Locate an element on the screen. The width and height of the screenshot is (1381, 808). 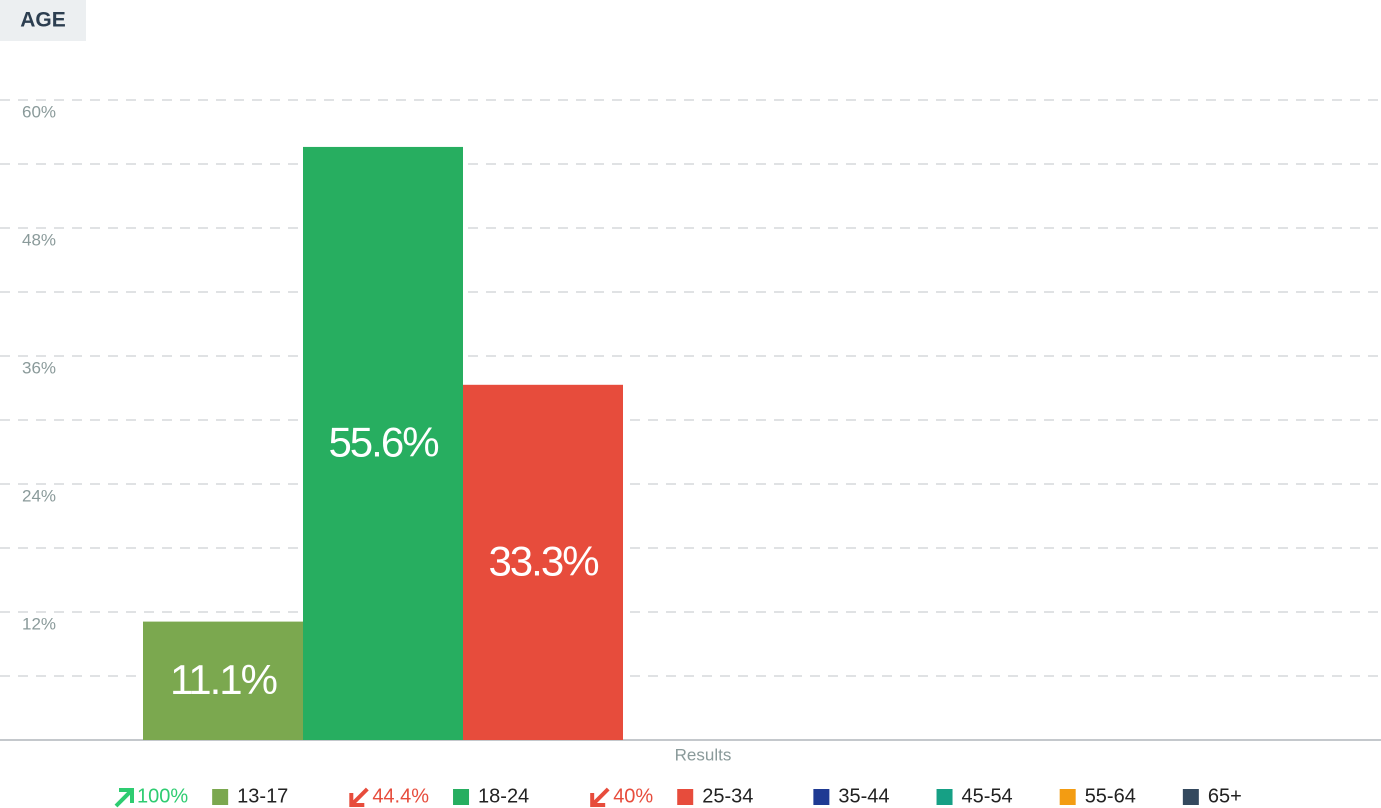
legend-label: 55-64 is located at coordinates (1110, 796).